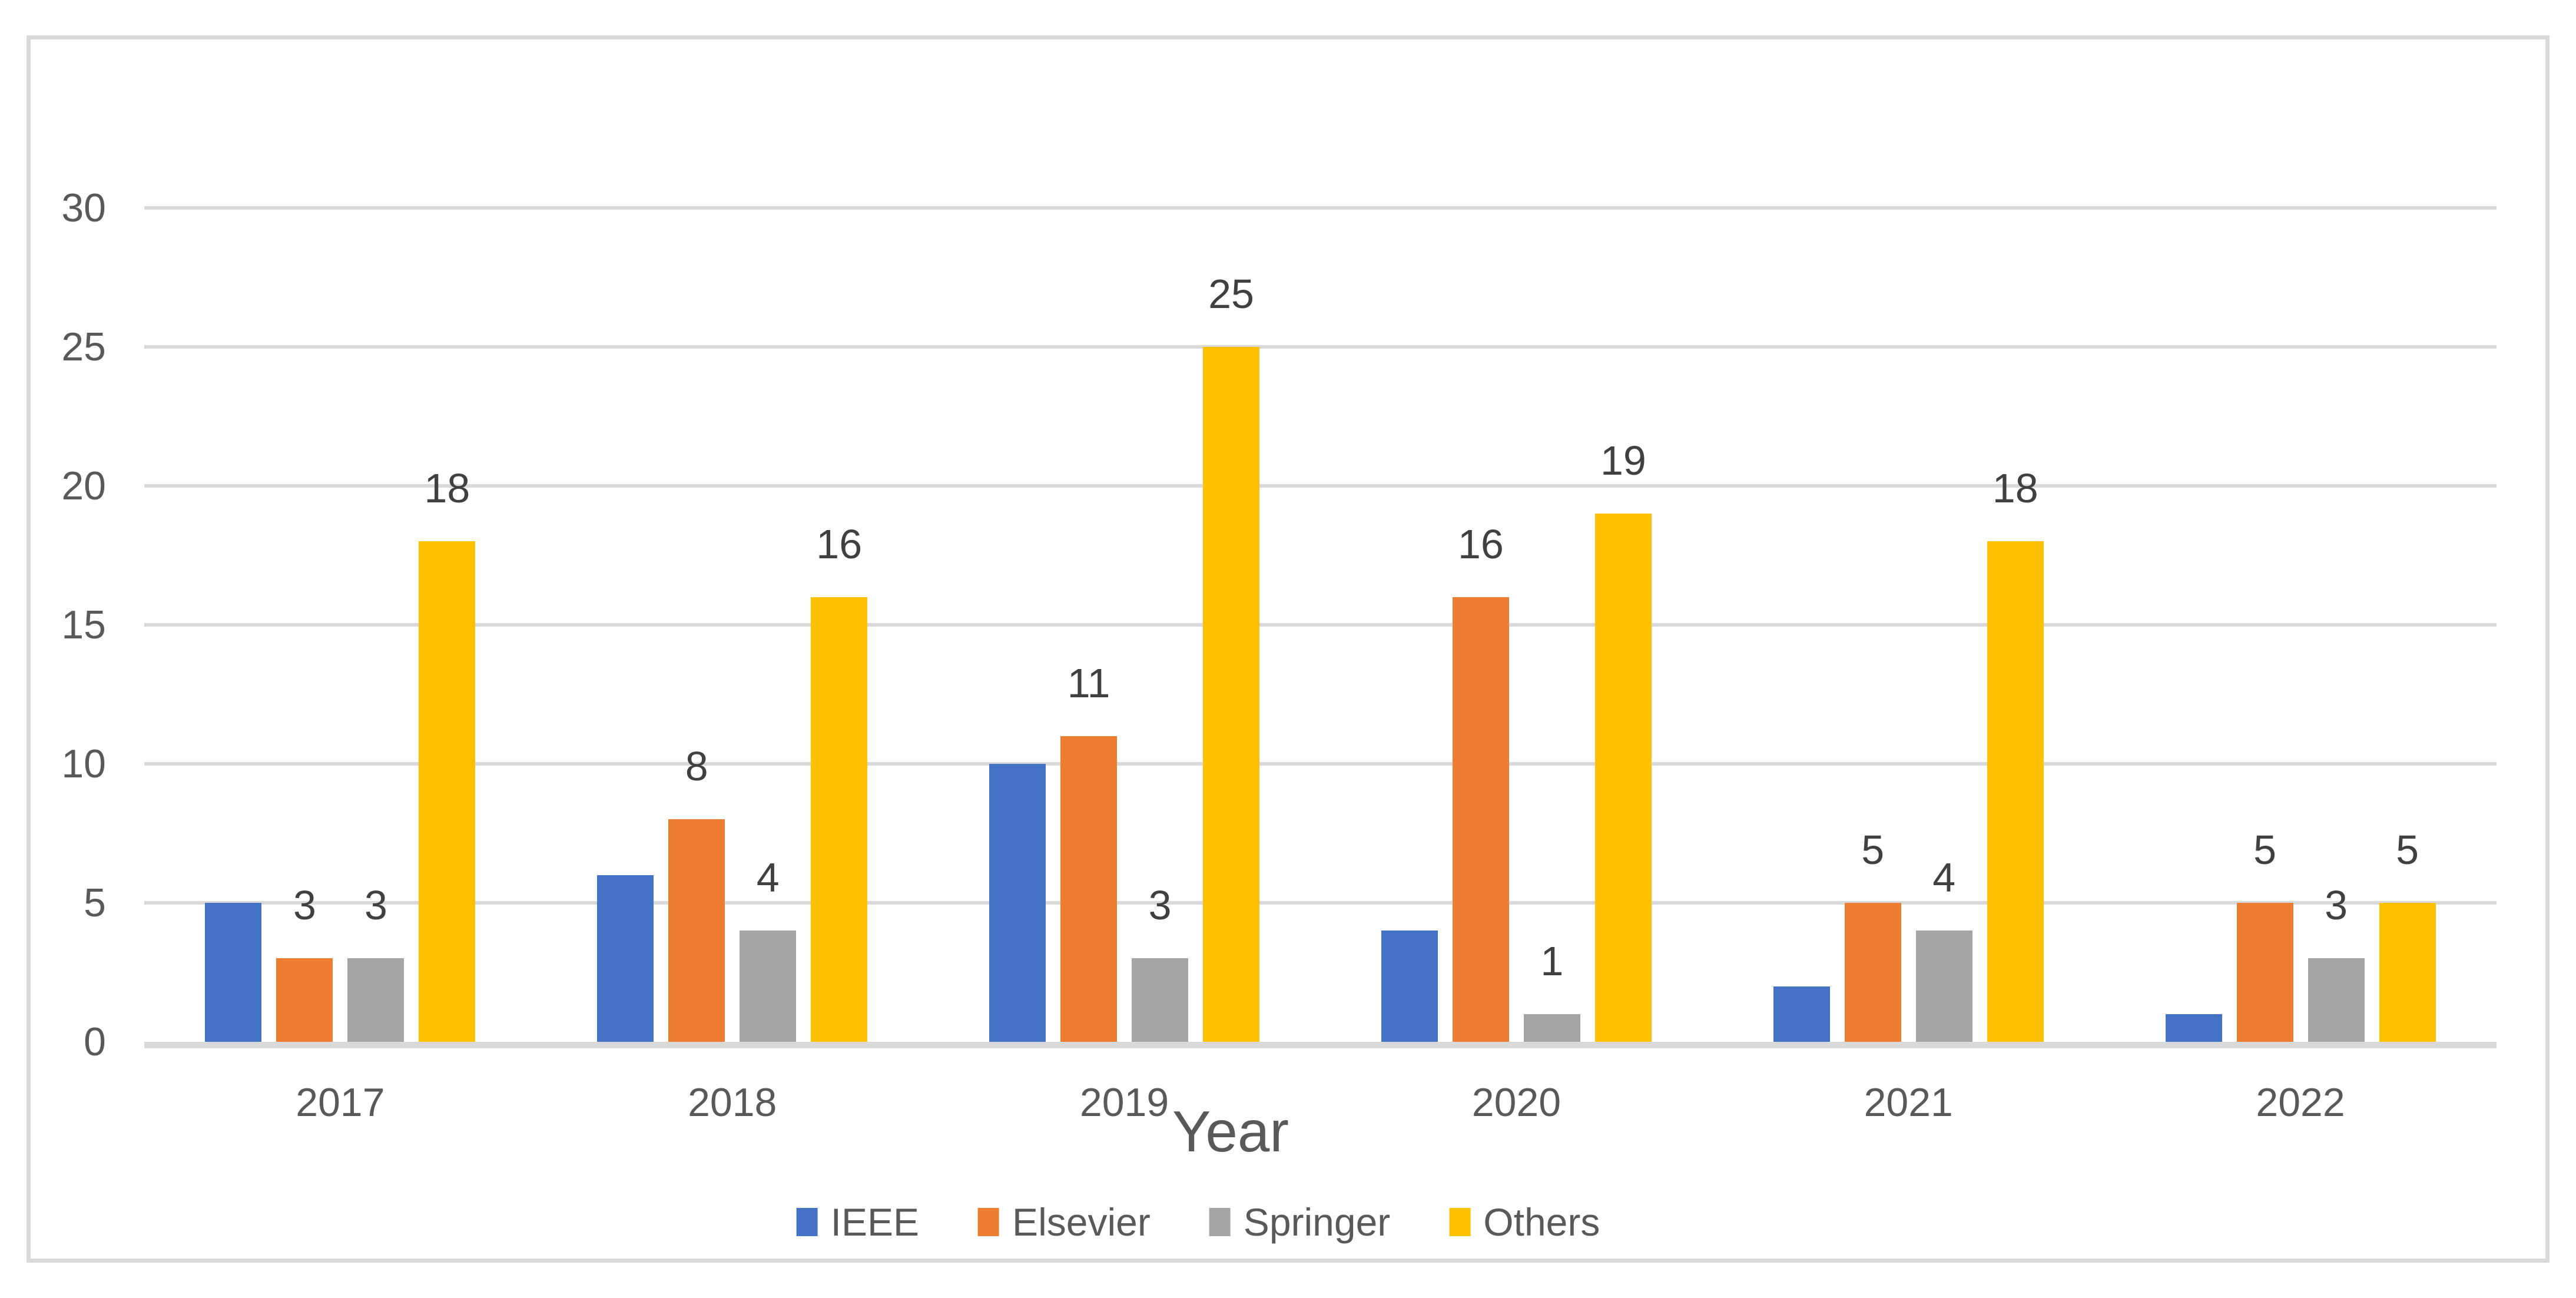  Describe the element at coordinates (83, 346) in the screenshot. I see `y-tick-25: 25` at that location.